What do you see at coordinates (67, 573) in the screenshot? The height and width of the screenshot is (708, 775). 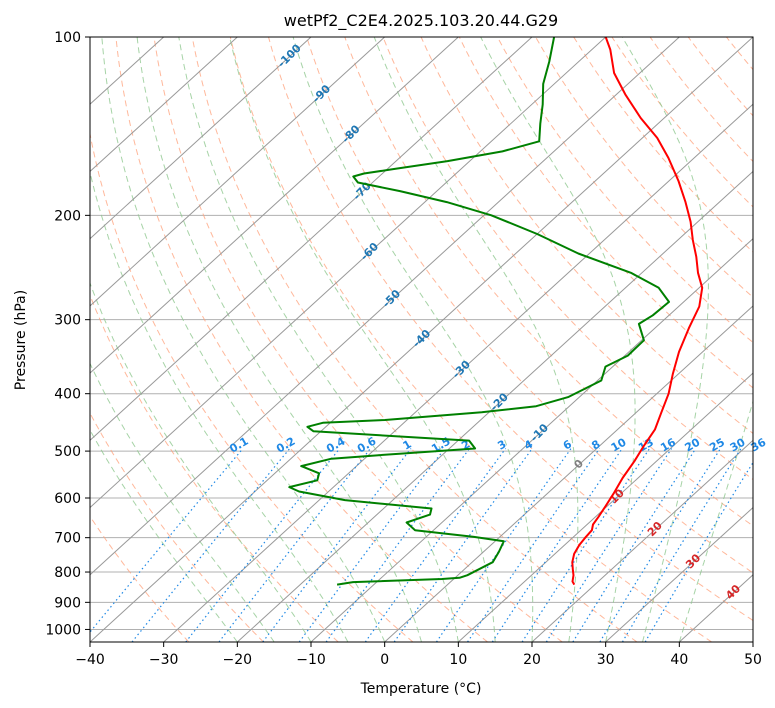 I see `y-tick-label: 800` at bounding box center [67, 573].